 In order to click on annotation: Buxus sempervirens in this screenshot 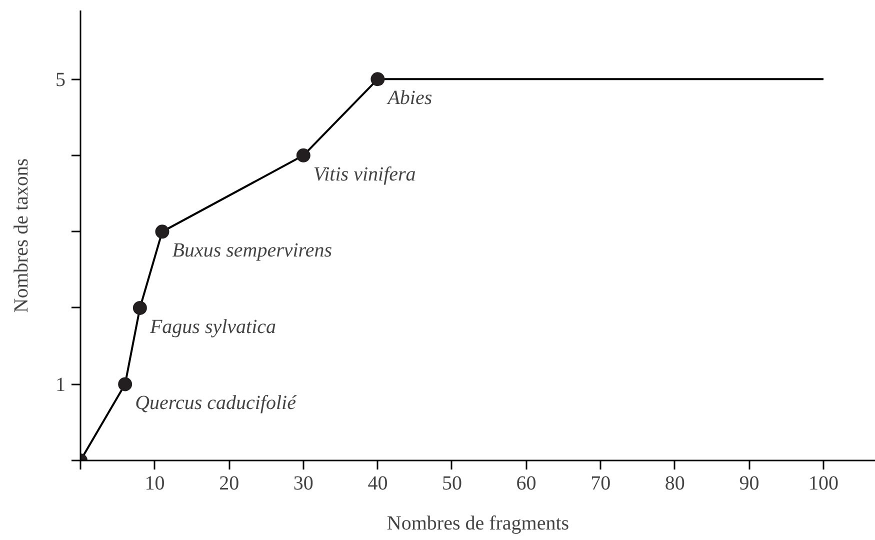, I will do `click(252, 251)`.